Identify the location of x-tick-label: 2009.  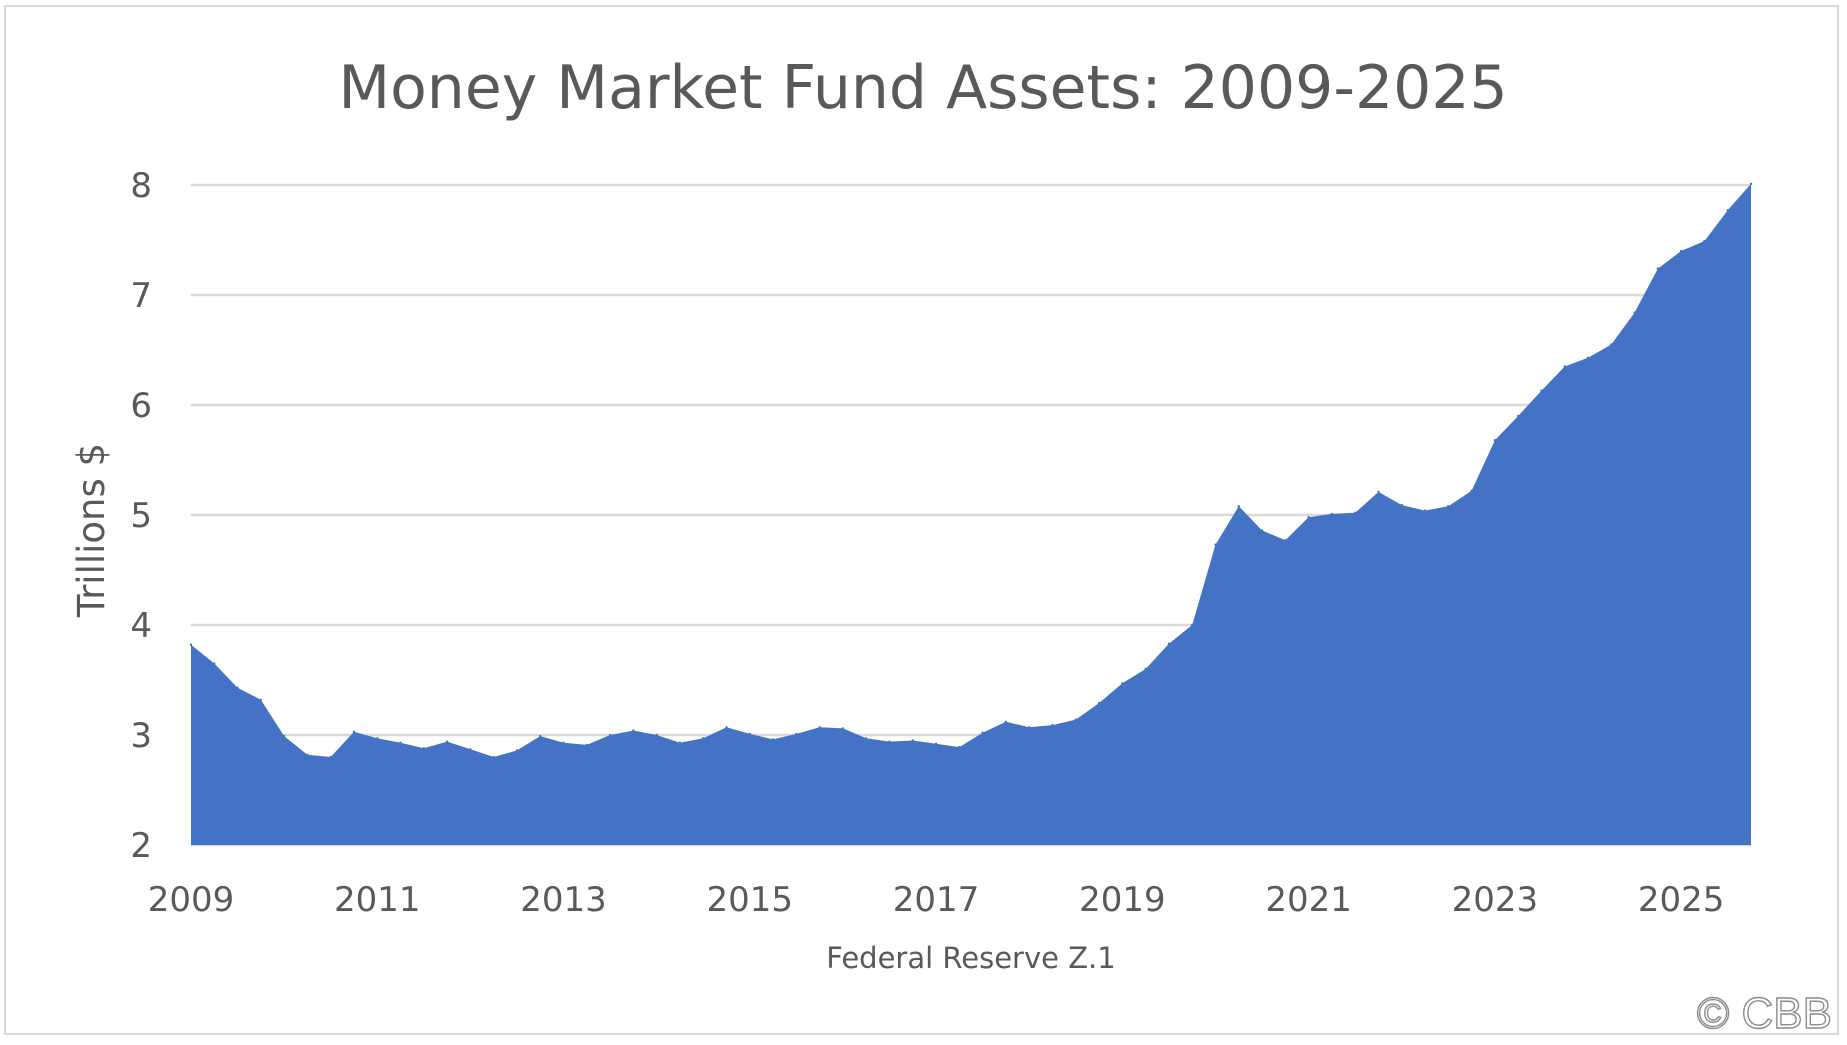
(191, 900).